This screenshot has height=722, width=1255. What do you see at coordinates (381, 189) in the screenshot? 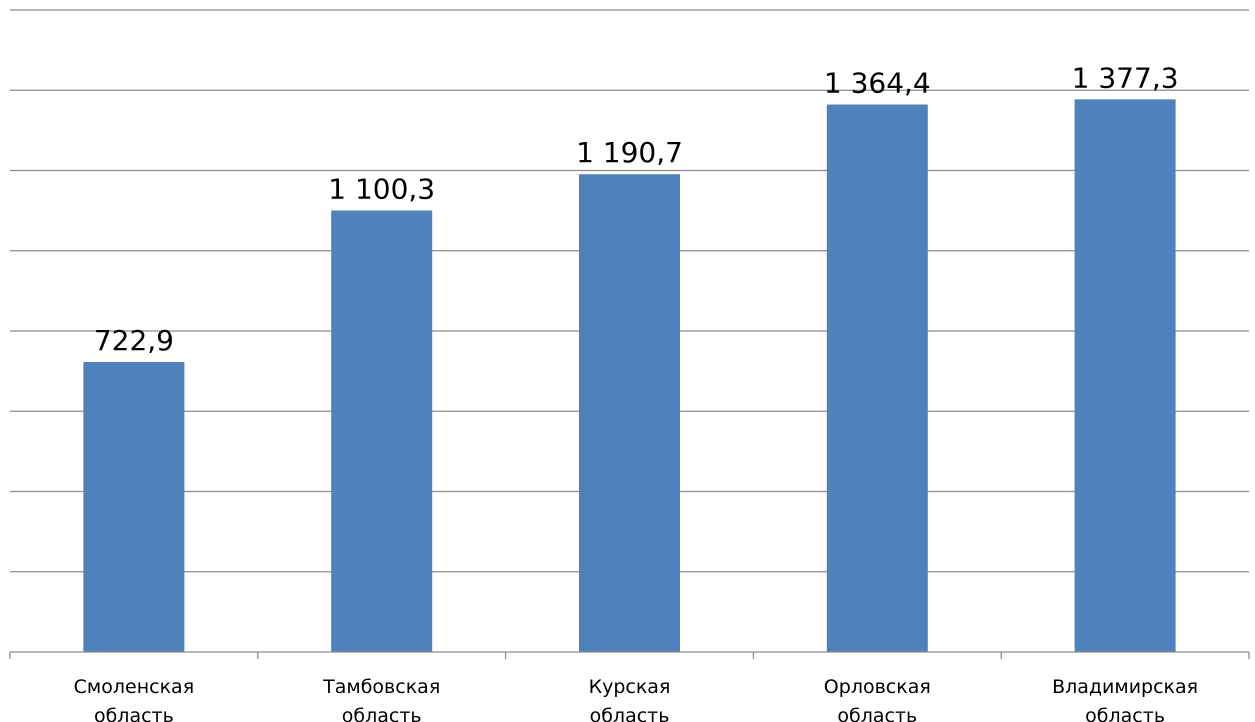
I see `data-label: 1 100,3` at bounding box center [381, 189].